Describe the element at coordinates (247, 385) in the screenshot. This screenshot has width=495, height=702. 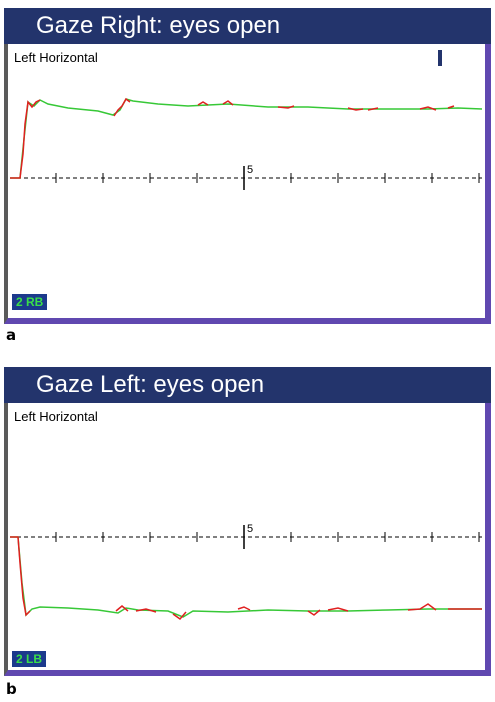
I see `panel-title: Gaze Left: eyes open` at that location.